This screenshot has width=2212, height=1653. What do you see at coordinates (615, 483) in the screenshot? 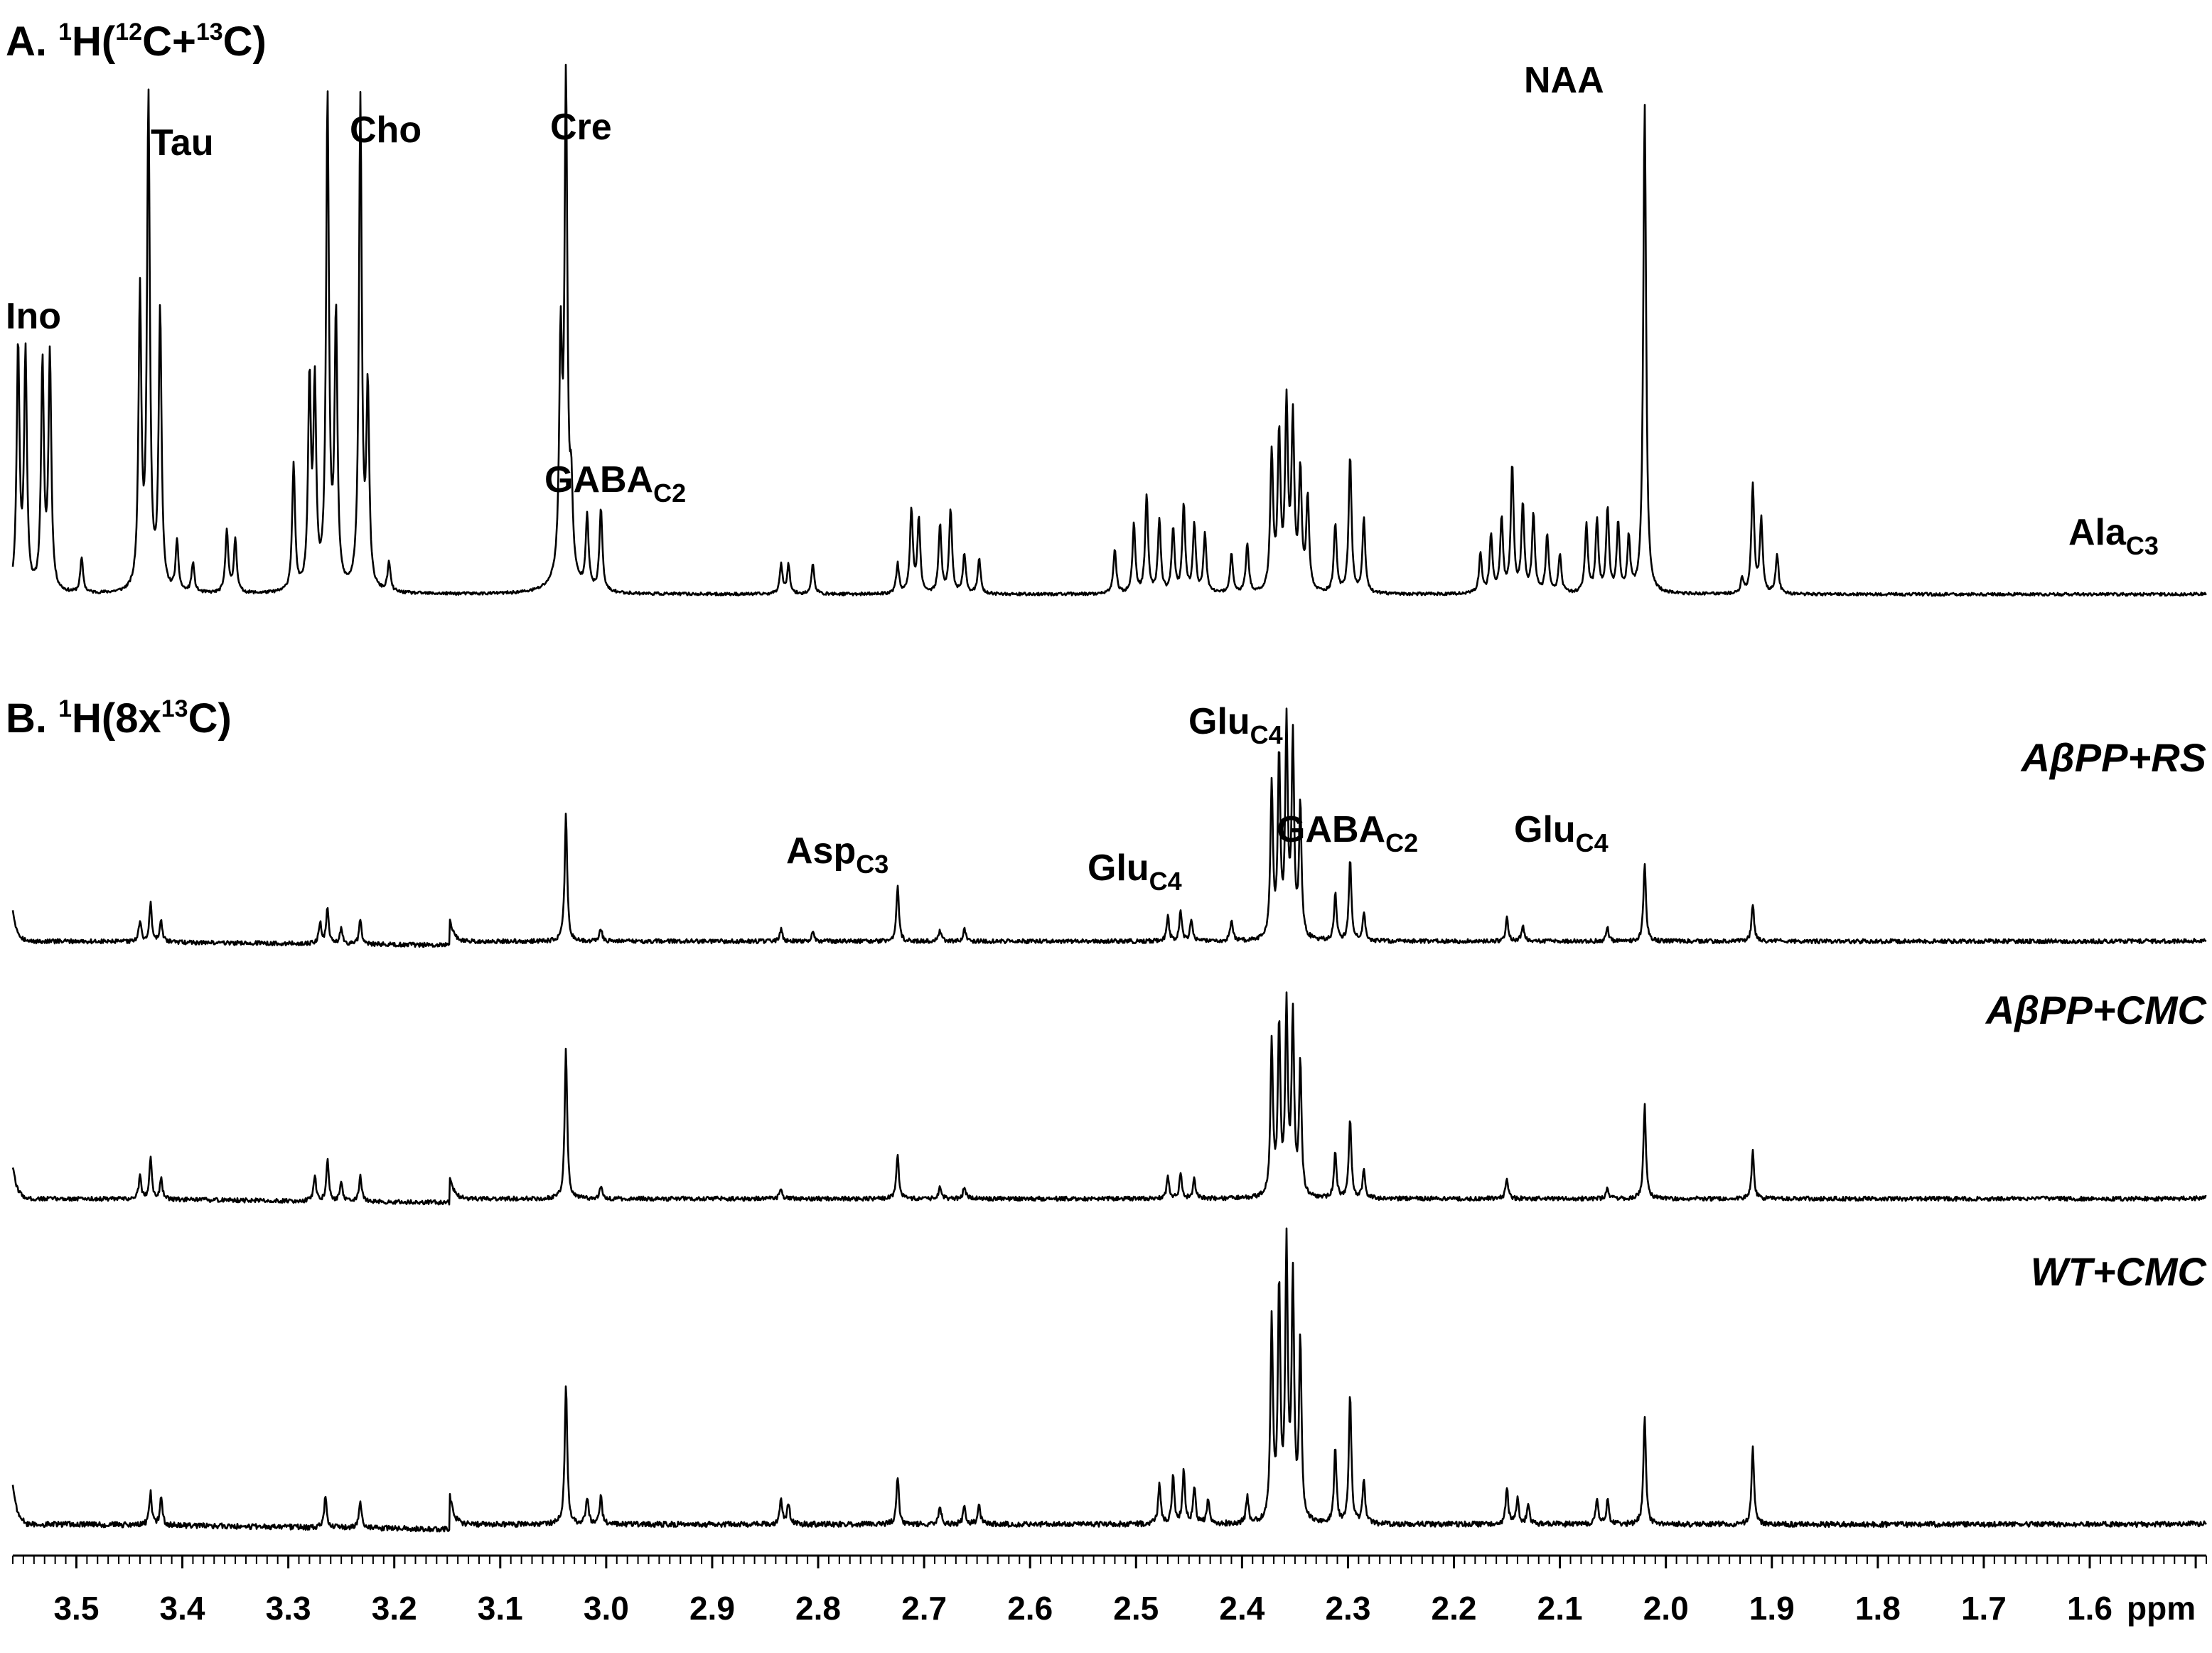
I see `peak-label-gaba-c2-a: GABAC2` at bounding box center [615, 483].